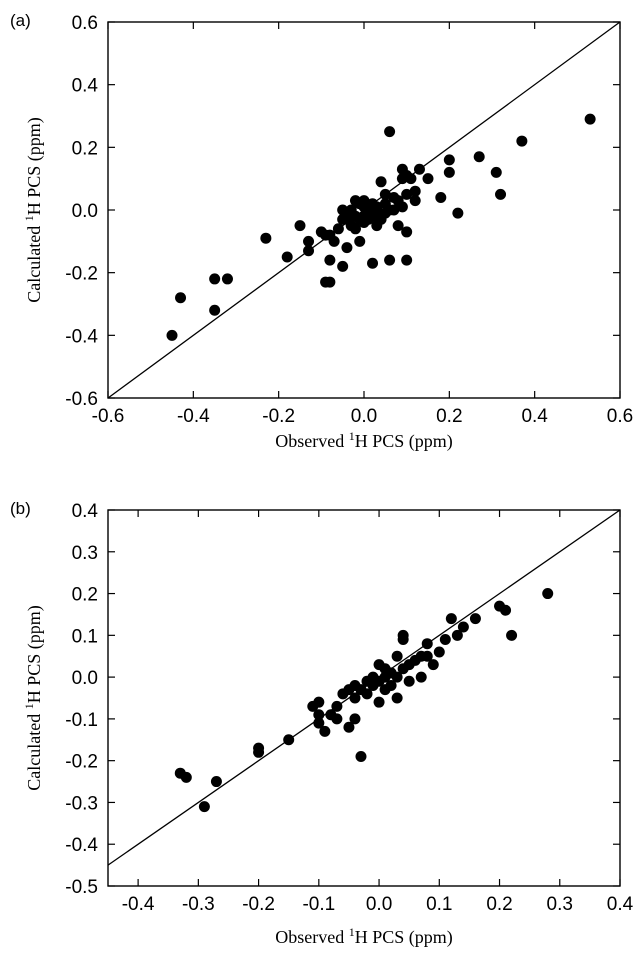 This screenshot has width=637, height=956. I want to click on y-tick-label: -0.2, so click(81, 274).